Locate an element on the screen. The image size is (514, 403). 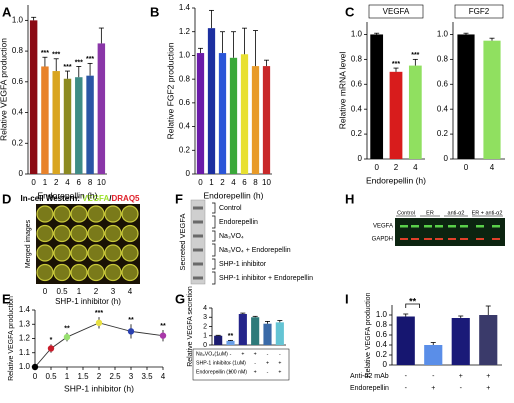
blot-strip is located at coordinates (198, 242).